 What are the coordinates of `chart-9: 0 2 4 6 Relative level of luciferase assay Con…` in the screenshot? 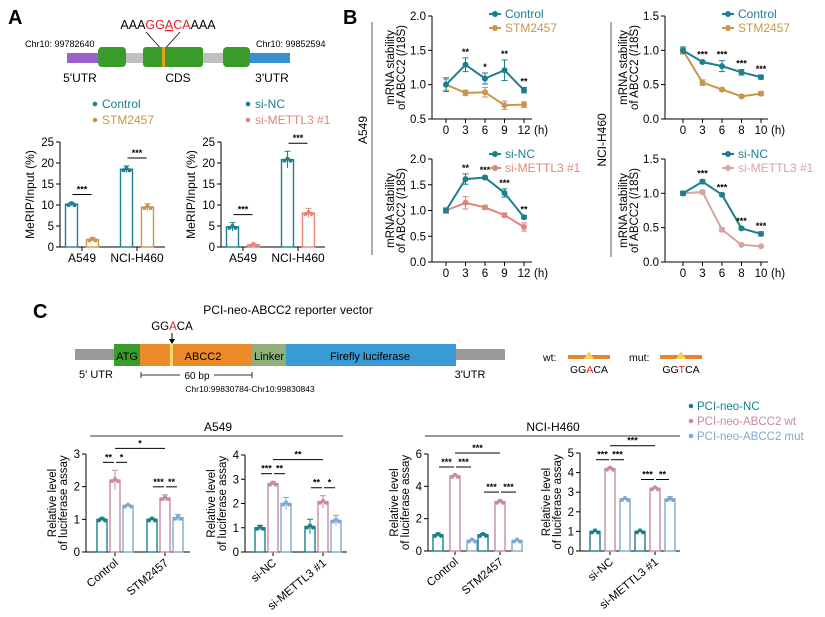 It's located at (456, 520).